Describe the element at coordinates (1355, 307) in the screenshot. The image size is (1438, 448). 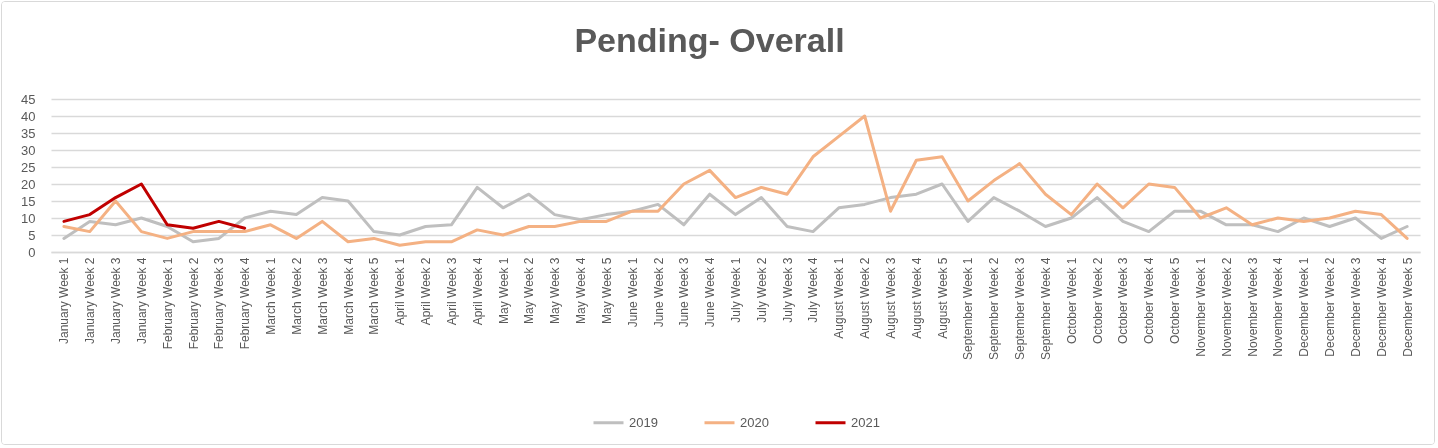
I see `x-tick-label: December Week 3` at that location.